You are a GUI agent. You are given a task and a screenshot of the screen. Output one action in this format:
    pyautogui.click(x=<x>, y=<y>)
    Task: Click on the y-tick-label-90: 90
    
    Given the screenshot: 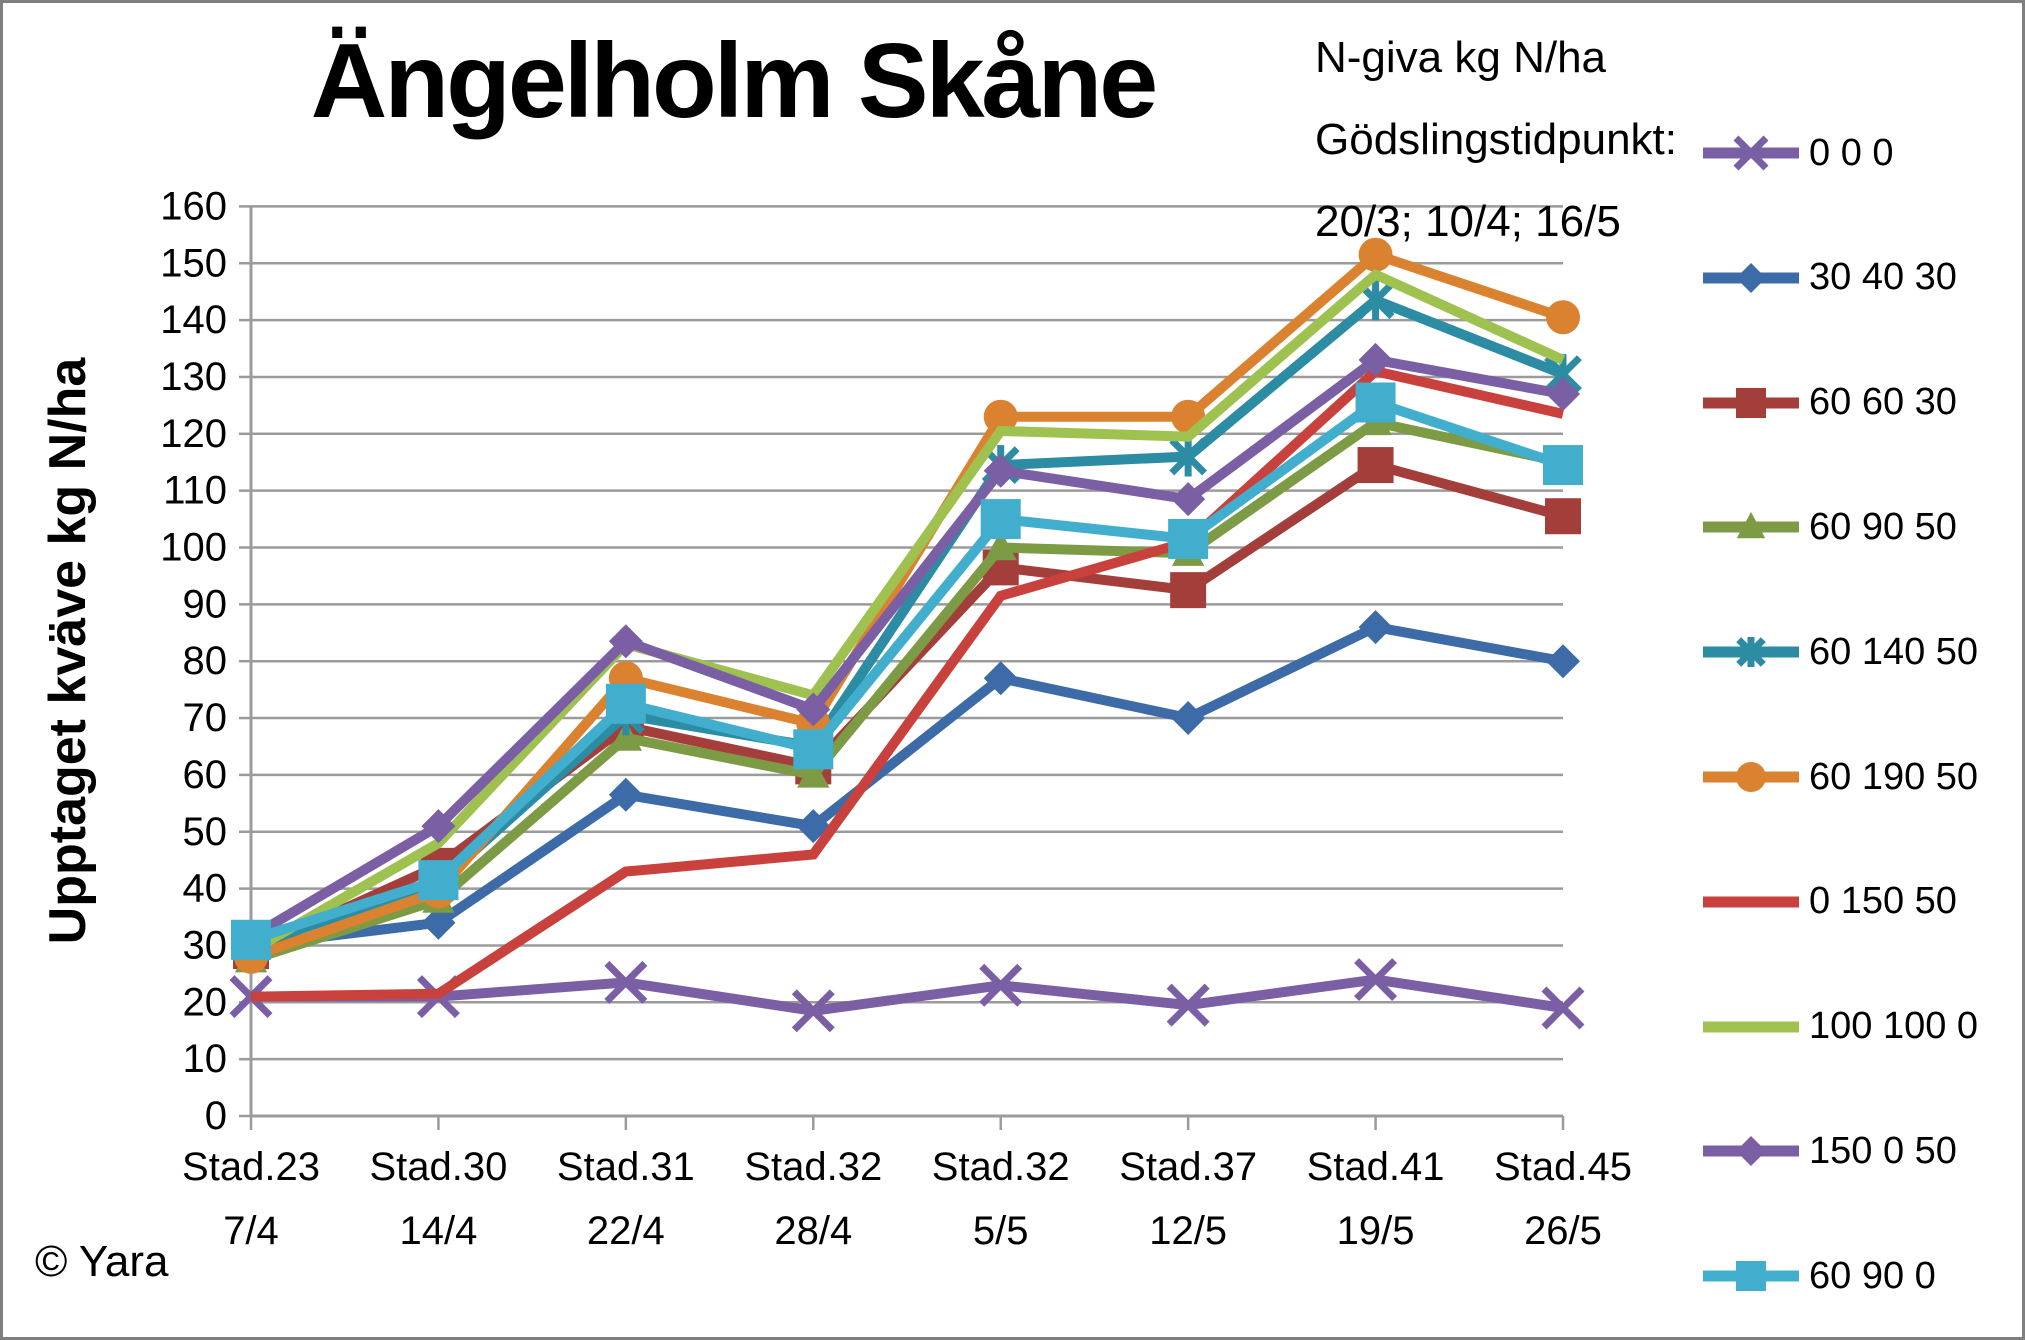 What is the action you would take?
    pyautogui.click(x=205, y=604)
    